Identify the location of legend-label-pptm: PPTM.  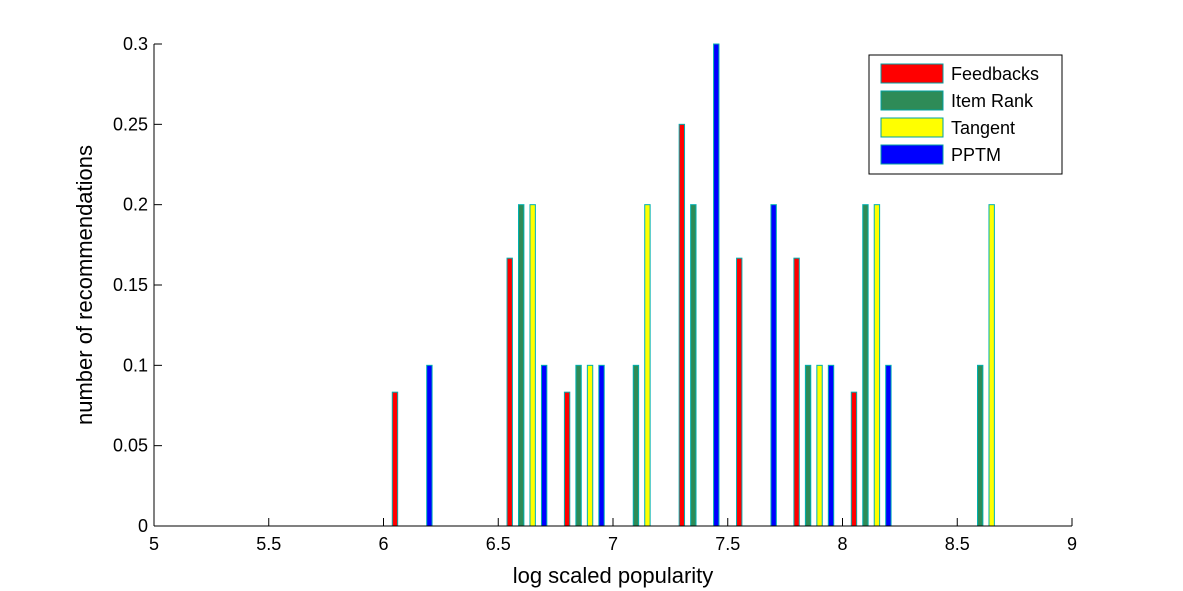
(976, 155).